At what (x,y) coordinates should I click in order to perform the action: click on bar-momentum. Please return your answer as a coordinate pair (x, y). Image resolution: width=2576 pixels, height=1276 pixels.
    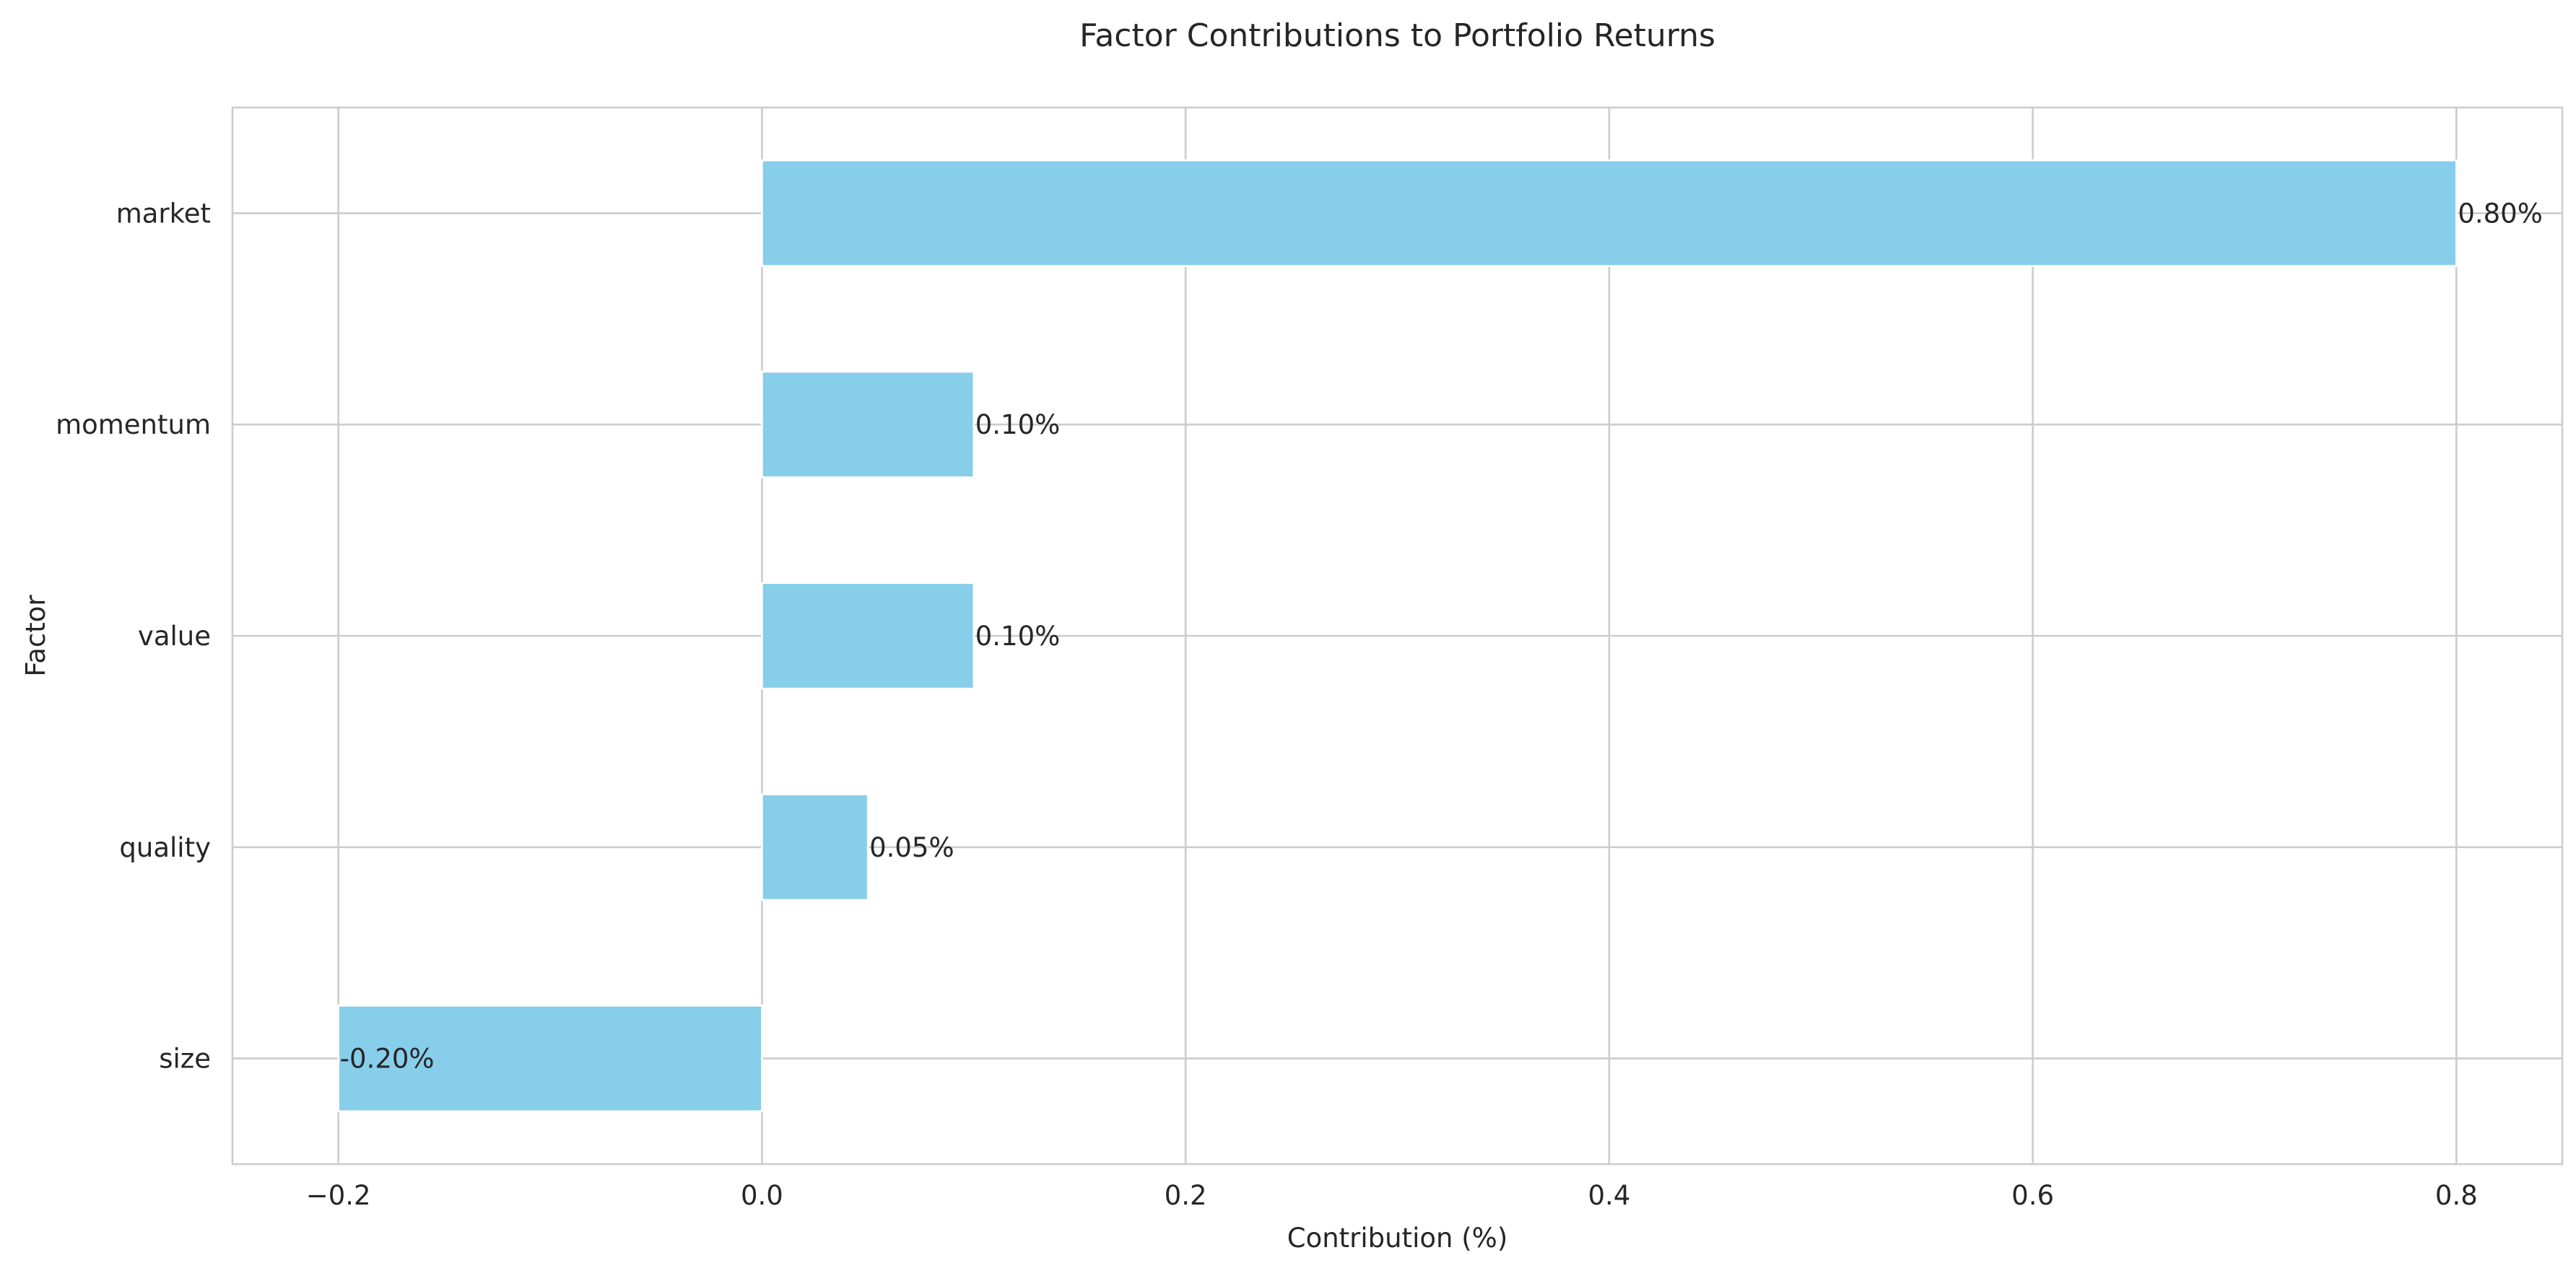
    Looking at the image, I should click on (868, 424).